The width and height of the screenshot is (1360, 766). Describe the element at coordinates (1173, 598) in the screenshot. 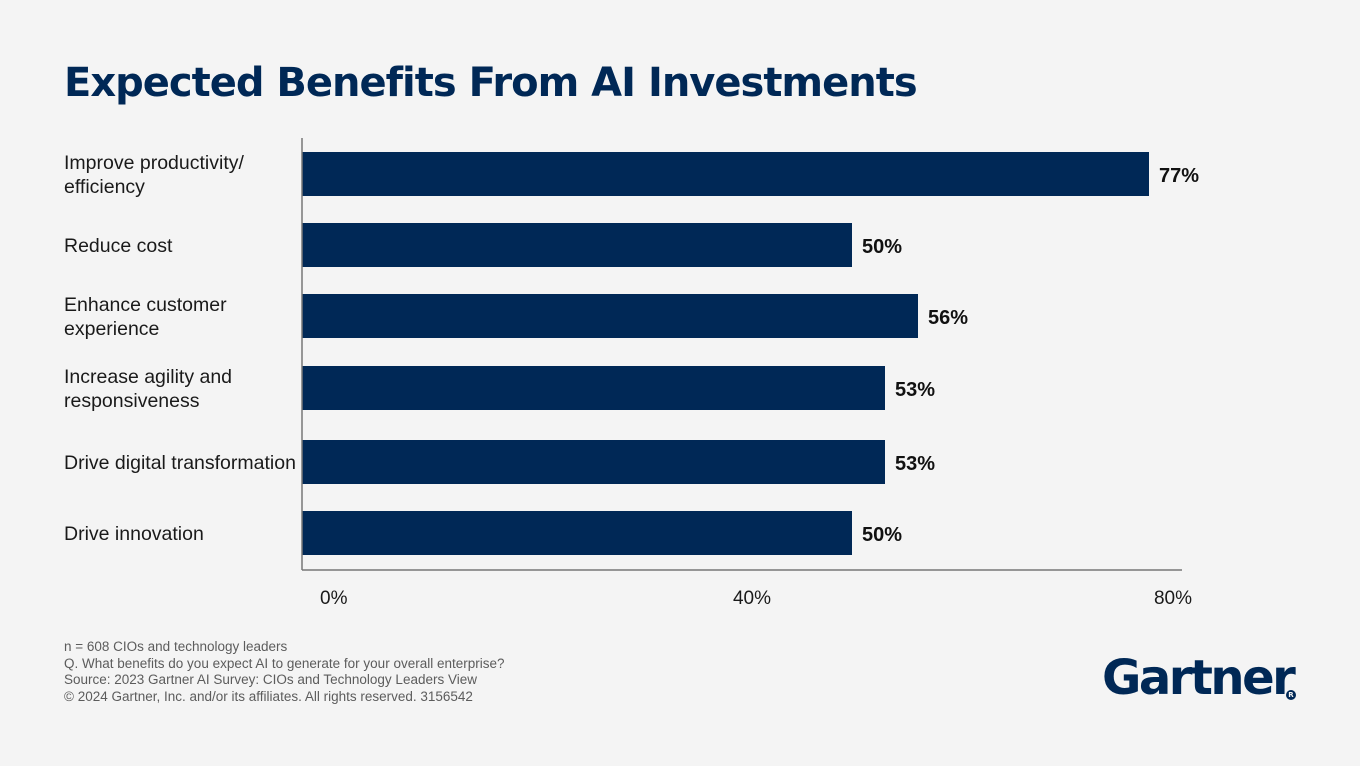

I see `x-tick-label: 80%` at that location.